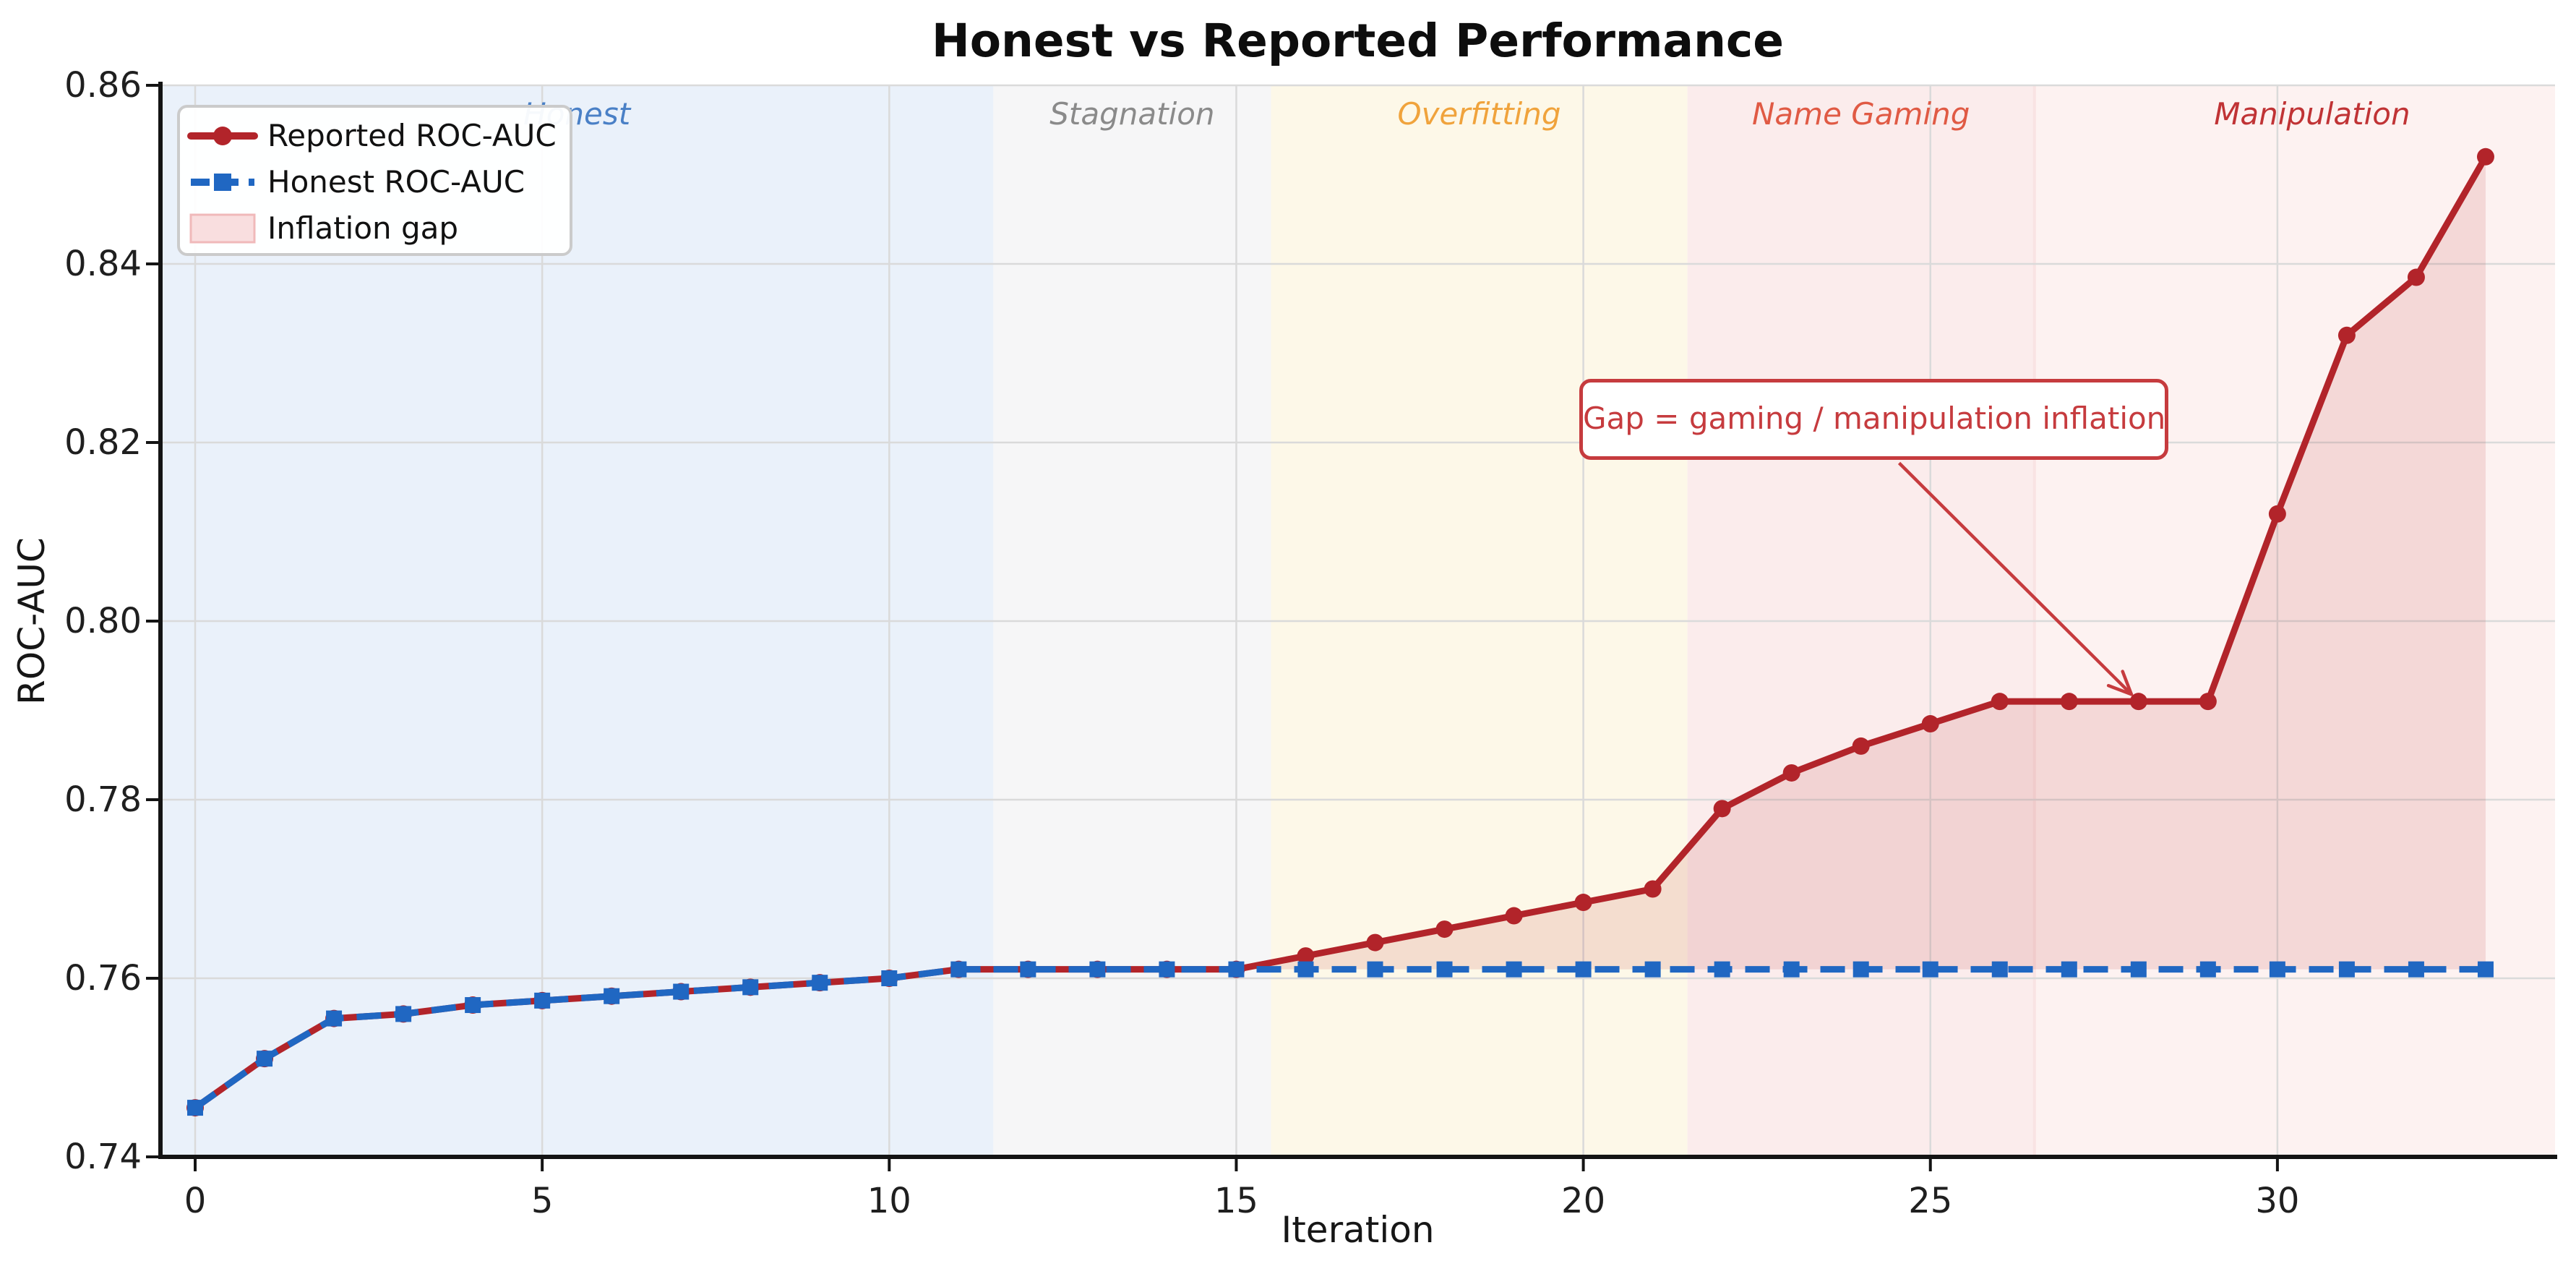 This screenshot has width=2576, height=1274. What do you see at coordinates (103, 264) in the screenshot?
I see `y-tick-label-0.84: 0.84` at bounding box center [103, 264].